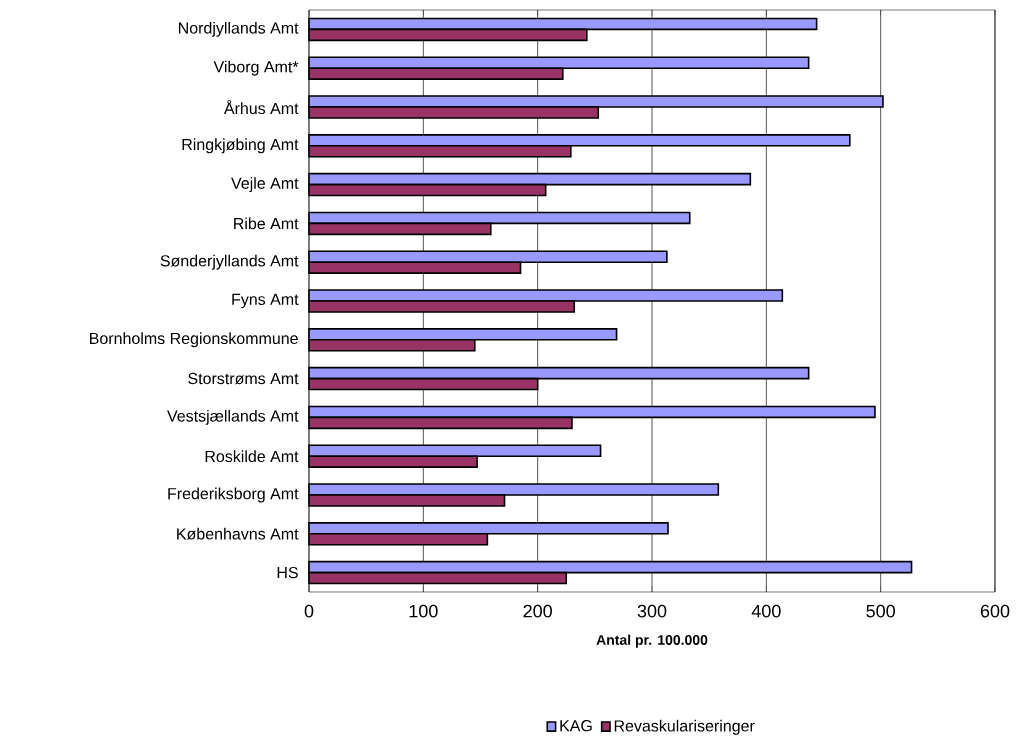 The image size is (1018, 739). What do you see at coordinates (995, 611) in the screenshot?
I see `x-tick-label: 600` at bounding box center [995, 611].